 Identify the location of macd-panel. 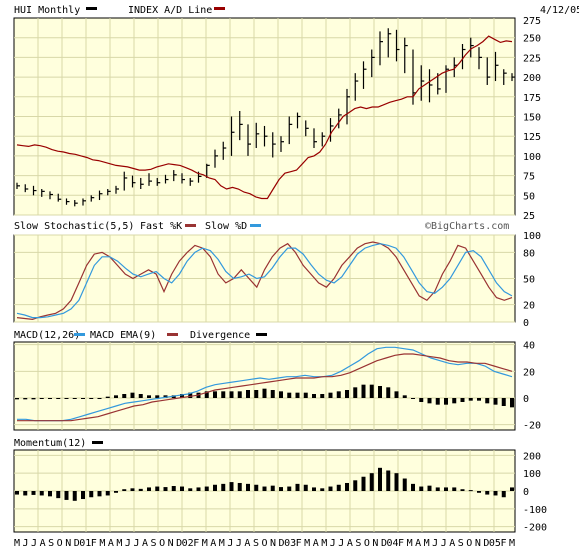
(264, 386).